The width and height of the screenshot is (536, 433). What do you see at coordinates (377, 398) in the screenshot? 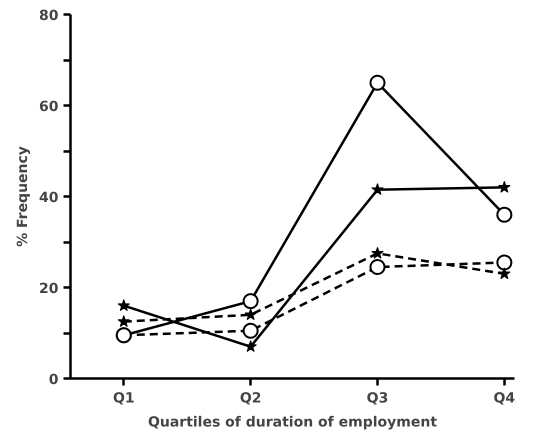
I see `x-tick-label: Q3` at bounding box center [377, 398].